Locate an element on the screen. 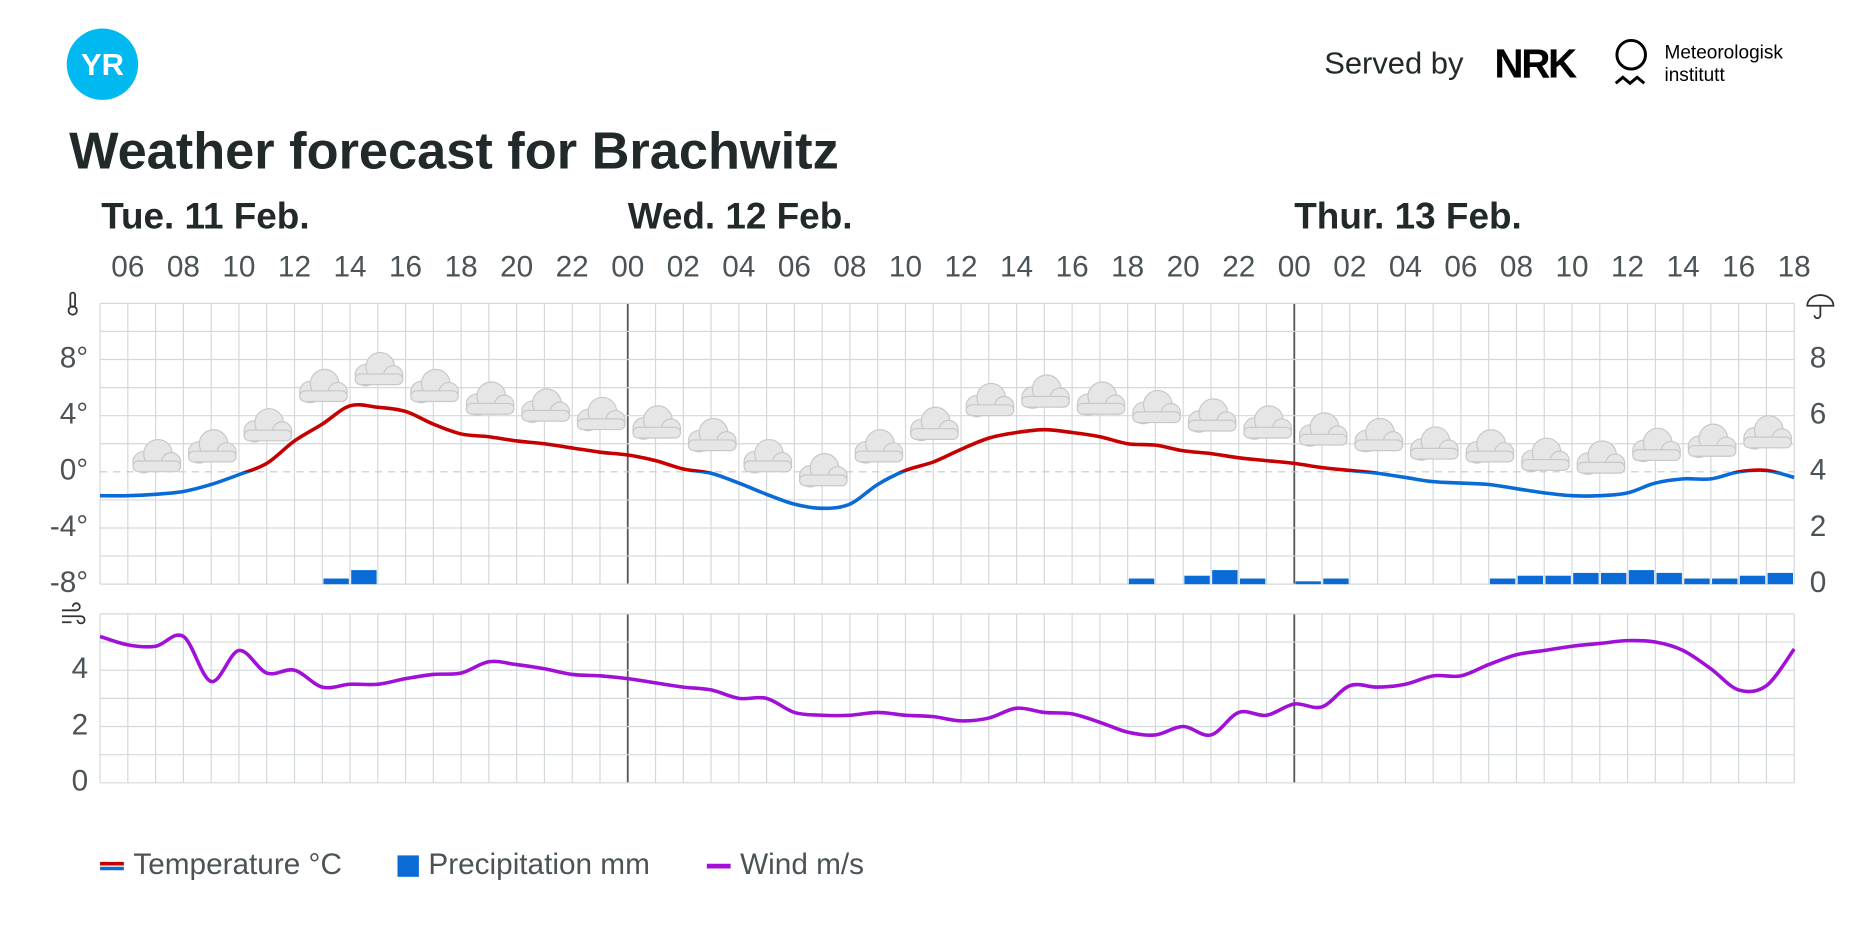 The image size is (1855, 947). day-label: Thur. 13 Feb. is located at coordinates (1407, 216).